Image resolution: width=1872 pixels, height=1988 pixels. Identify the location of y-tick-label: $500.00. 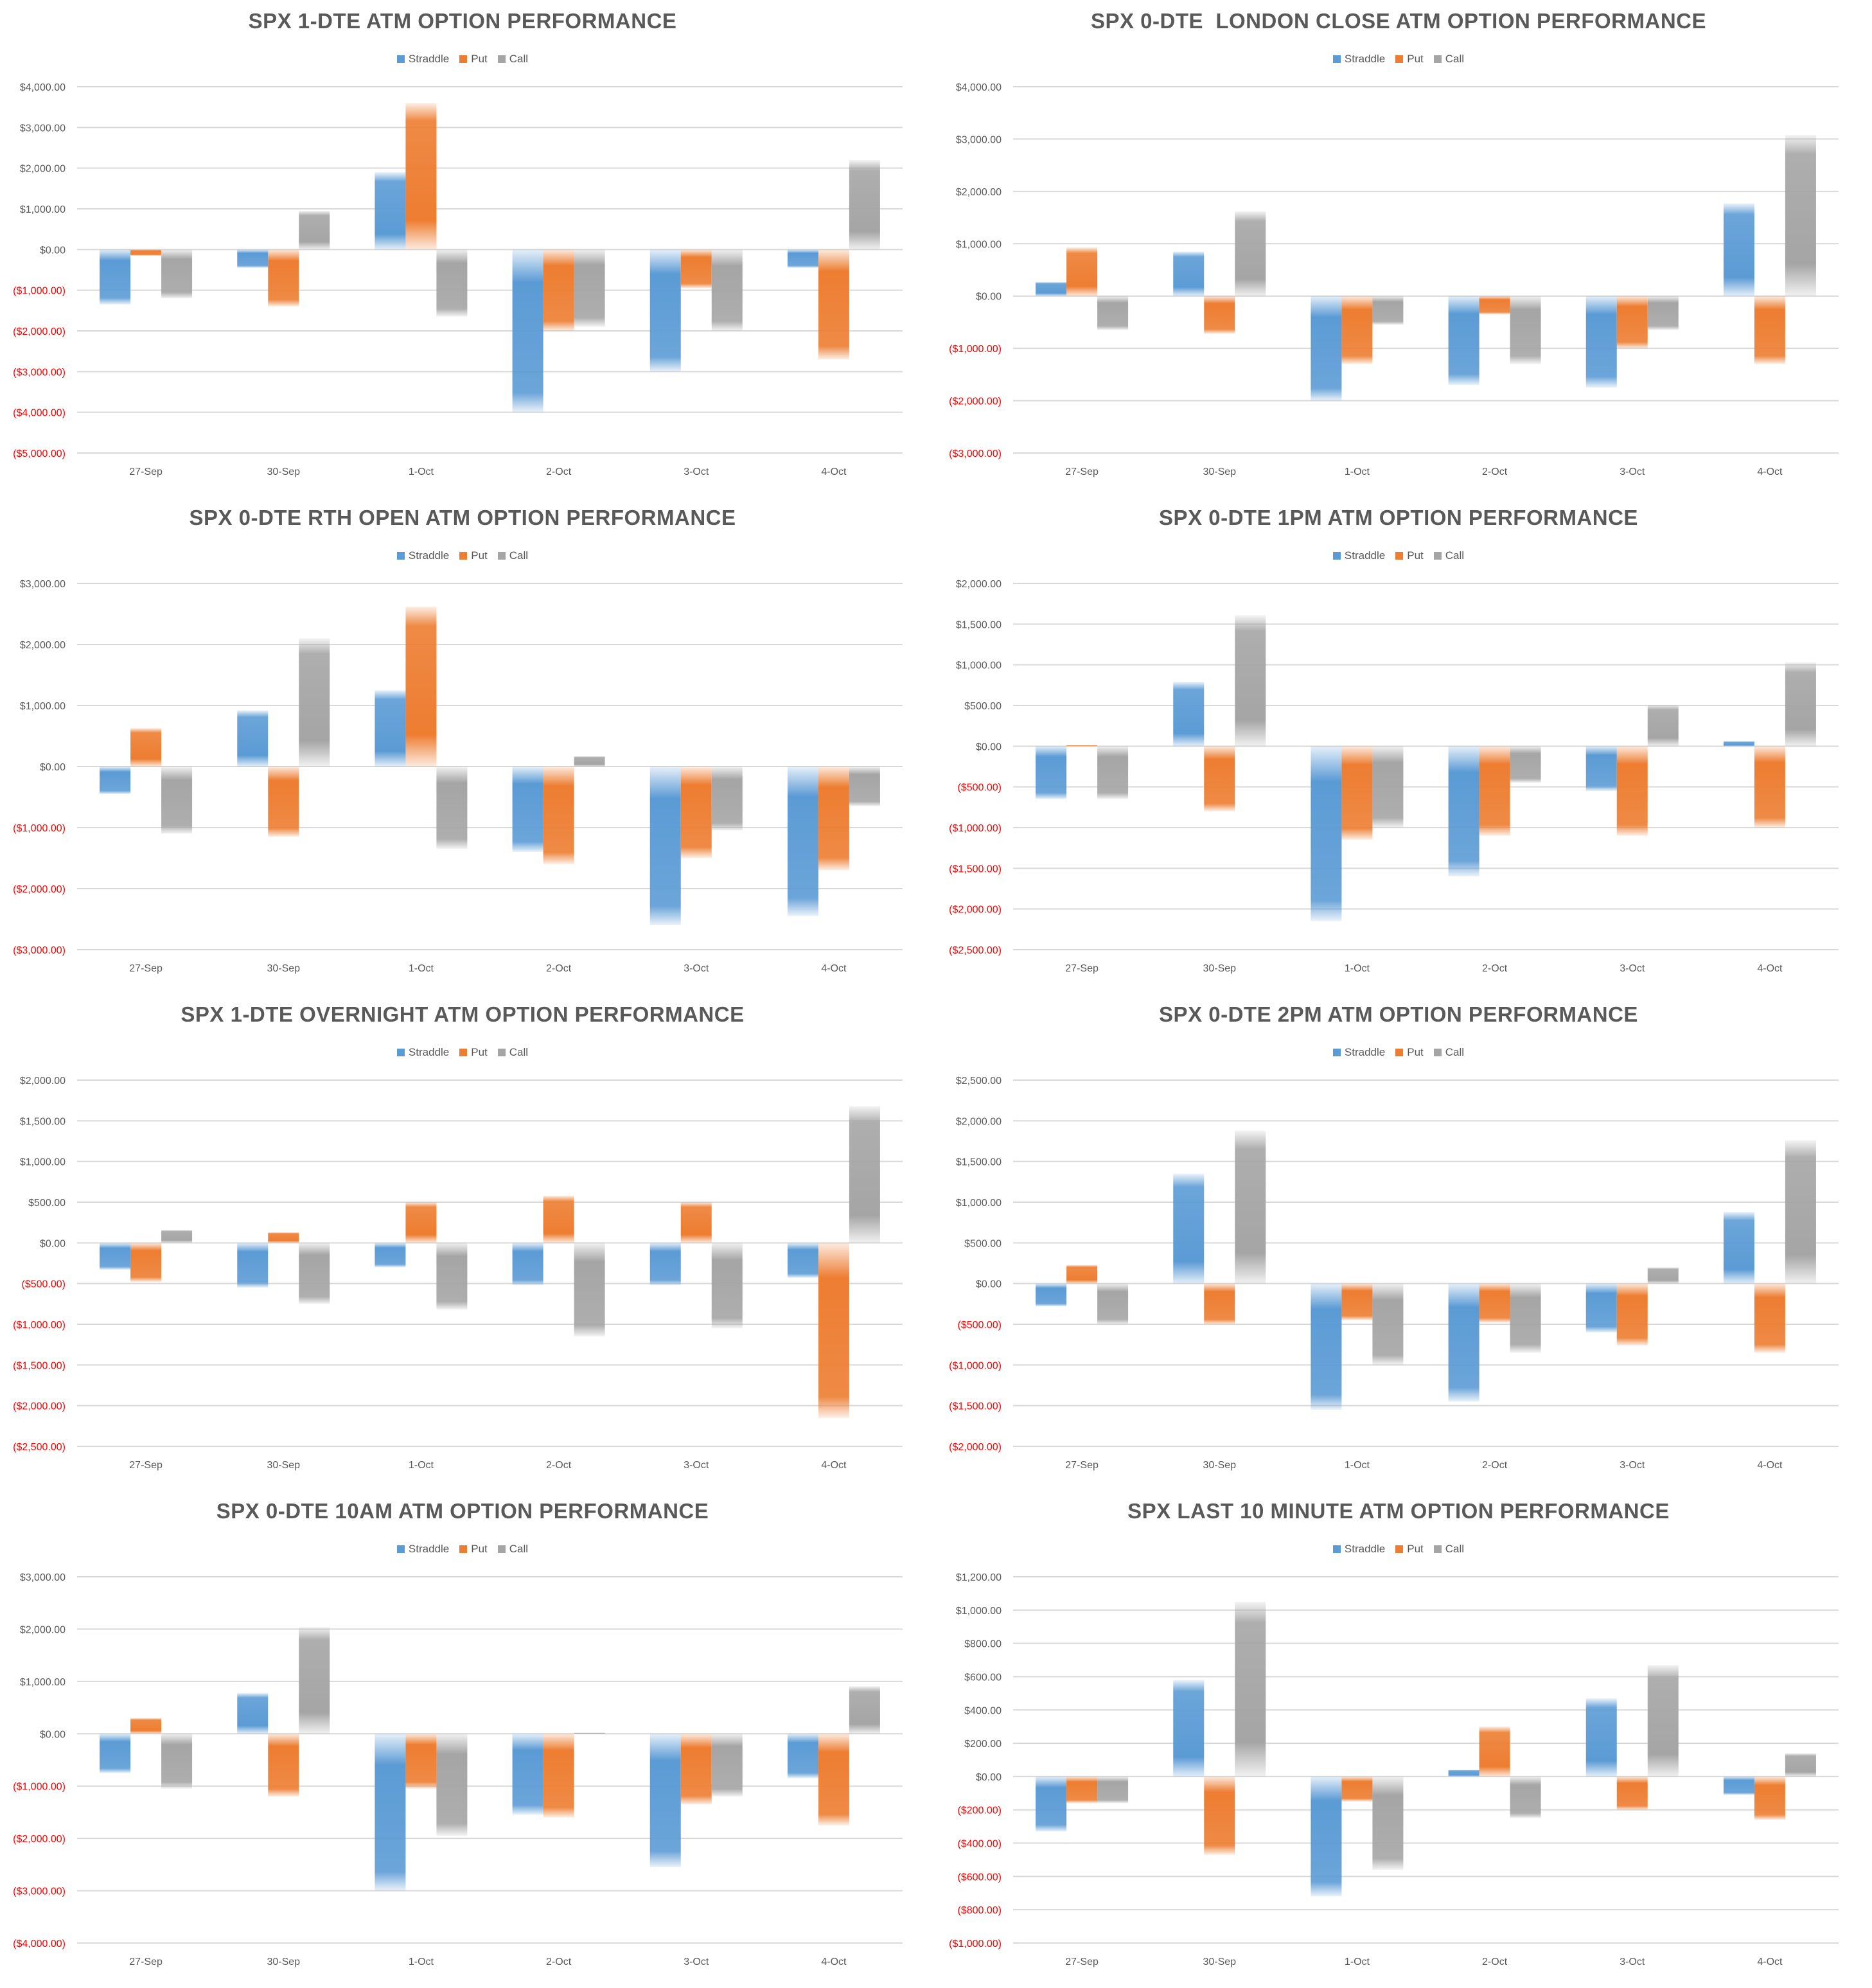
(983, 707).